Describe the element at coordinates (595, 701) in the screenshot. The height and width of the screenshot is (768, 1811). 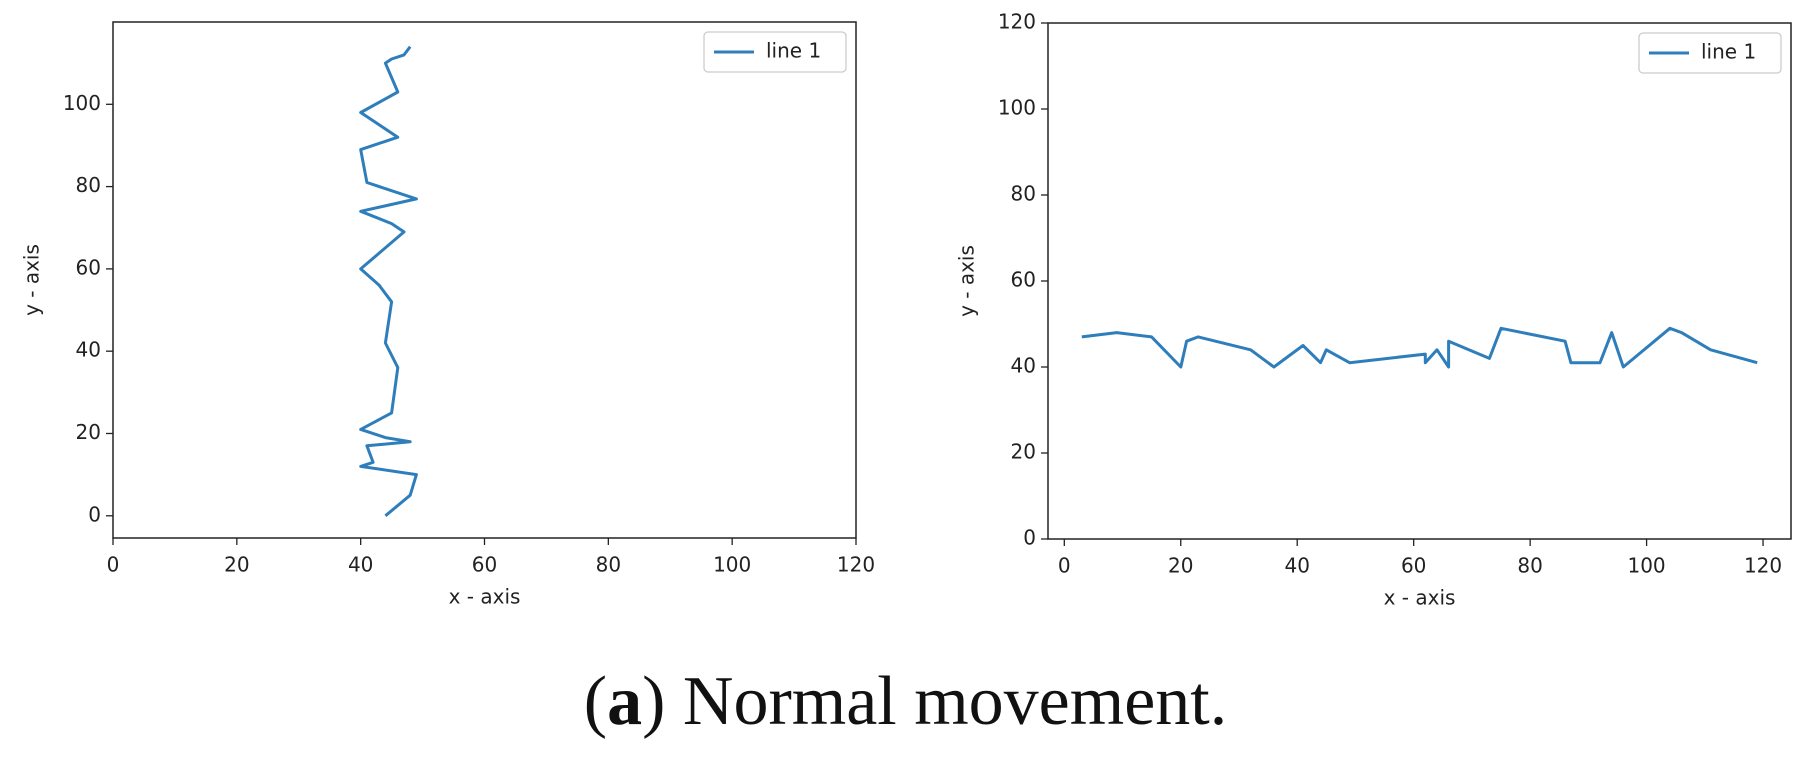
I see `caption-open: (` at that location.